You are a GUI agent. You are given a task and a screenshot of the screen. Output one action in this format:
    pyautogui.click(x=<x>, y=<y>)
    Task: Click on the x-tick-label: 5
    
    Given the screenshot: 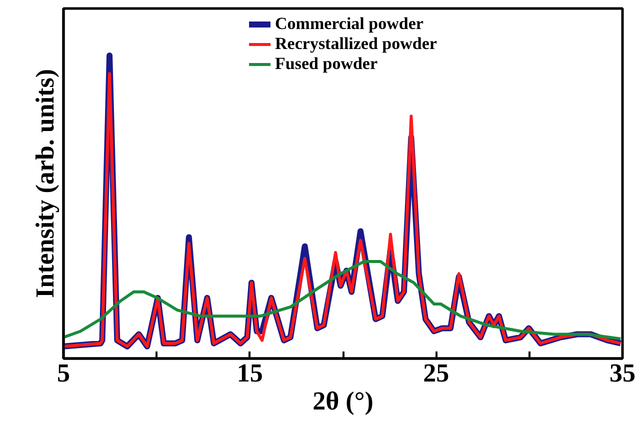 What is the action you would take?
    pyautogui.click(x=63, y=373)
    